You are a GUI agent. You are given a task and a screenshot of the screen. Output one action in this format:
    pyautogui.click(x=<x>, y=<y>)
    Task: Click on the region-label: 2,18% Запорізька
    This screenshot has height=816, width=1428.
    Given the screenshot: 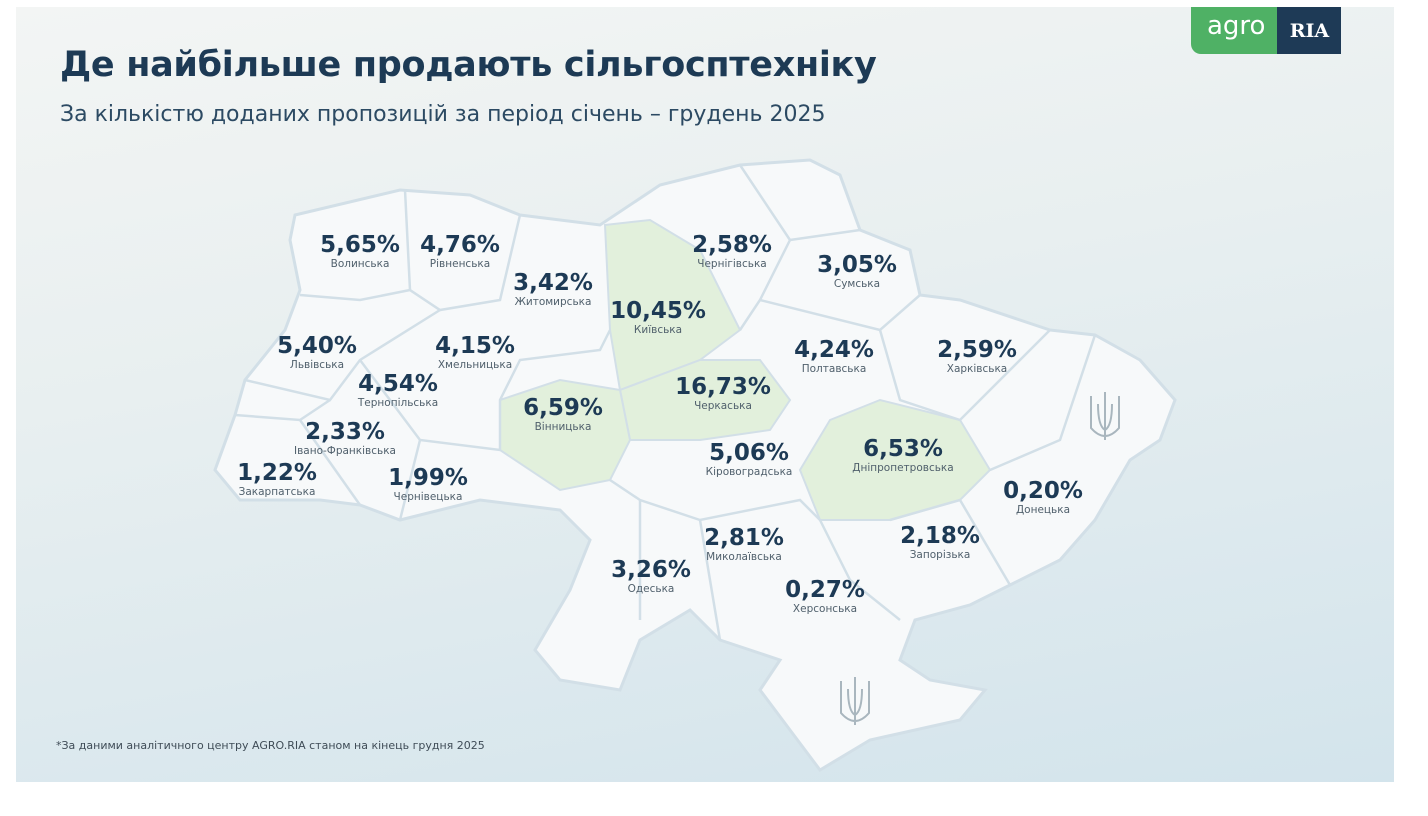 What is the action you would take?
    pyautogui.click(x=940, y=542)
    